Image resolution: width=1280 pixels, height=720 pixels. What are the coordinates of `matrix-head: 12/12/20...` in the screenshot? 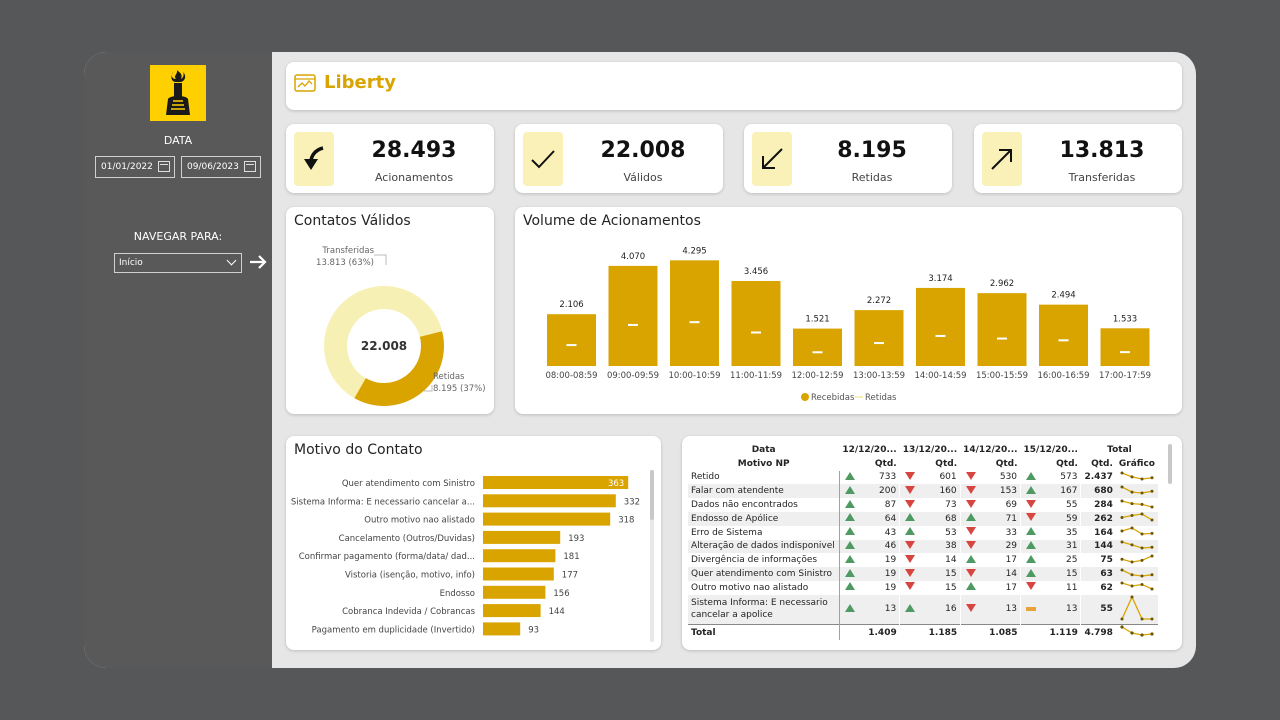 It's located at (869, 450).